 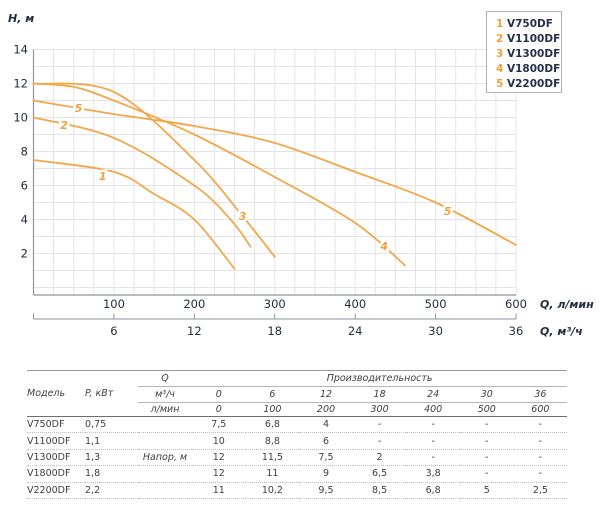 I want to click on curve-label-V1300DF: 3, so click(x=243, y=216).